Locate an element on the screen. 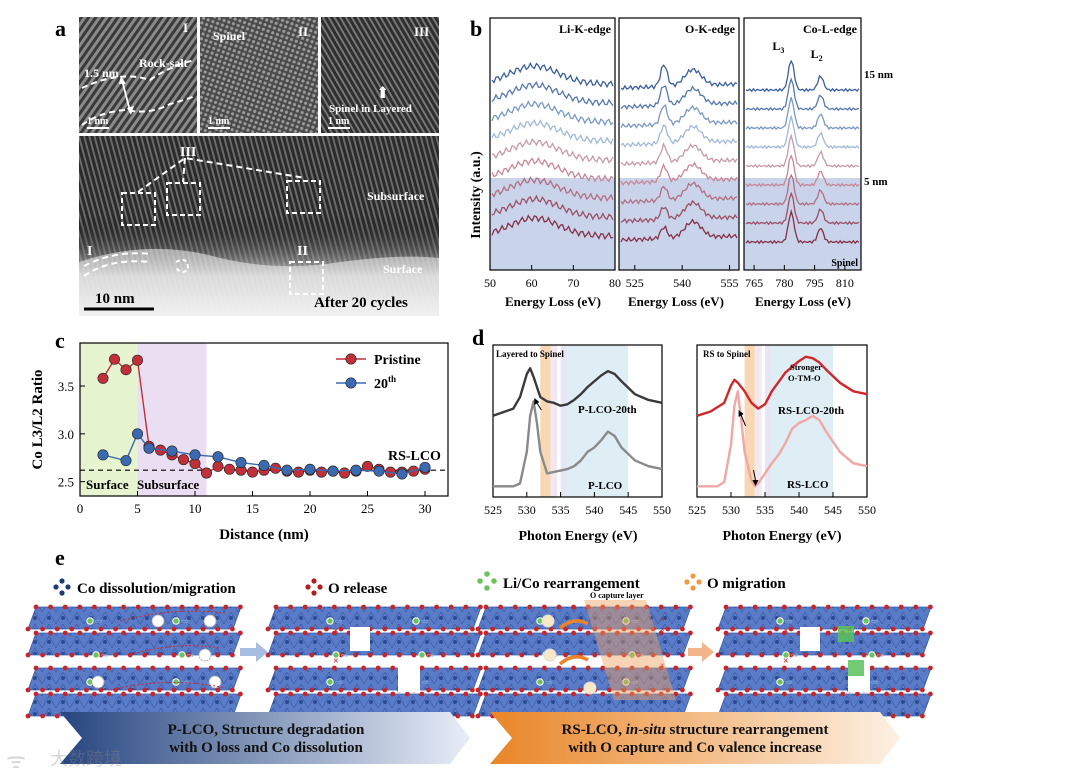 The image size is (1080, 776). inset-iii-scale-label: 1 nm is located at coordinates (339, 121).